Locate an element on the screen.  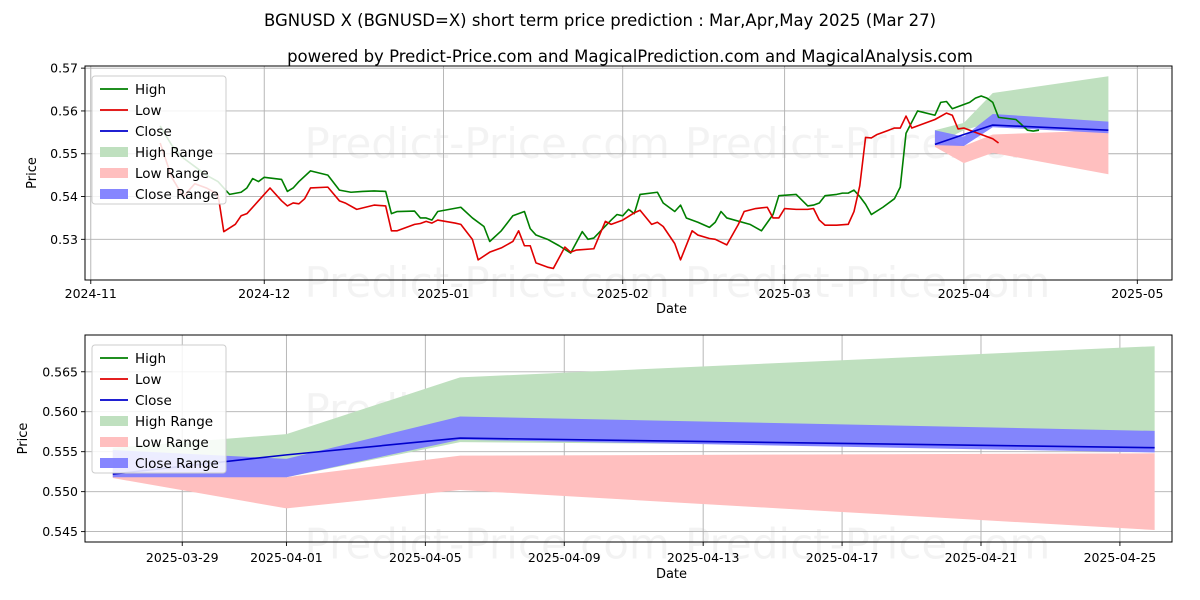
y-tick-label: 0.54 is located at coordinates (64, 196).